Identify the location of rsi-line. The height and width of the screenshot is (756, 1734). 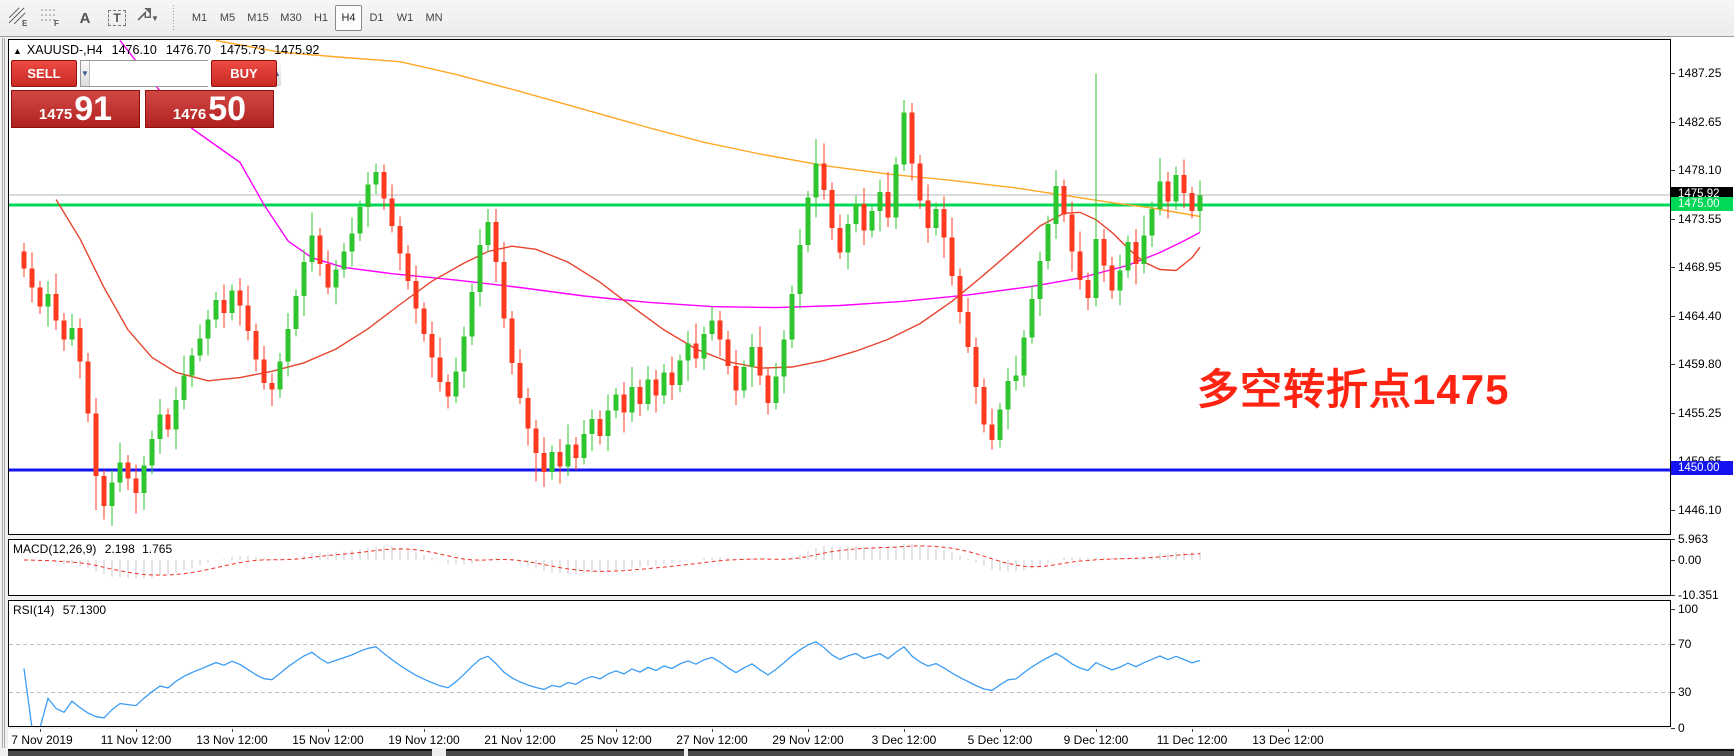
(612, 683).